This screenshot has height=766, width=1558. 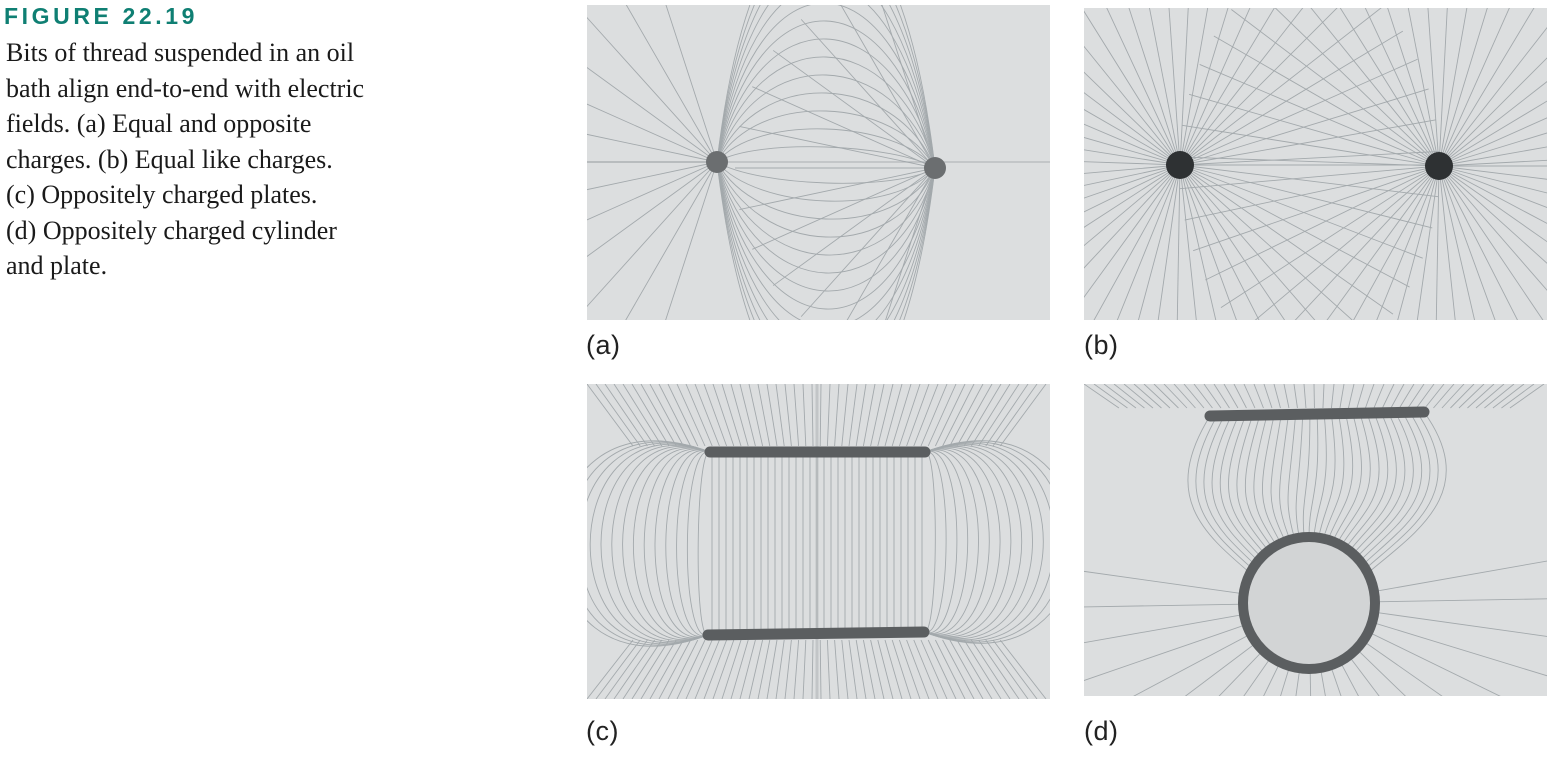 I want to click on panel-a-image, so click(x=818, y=162).